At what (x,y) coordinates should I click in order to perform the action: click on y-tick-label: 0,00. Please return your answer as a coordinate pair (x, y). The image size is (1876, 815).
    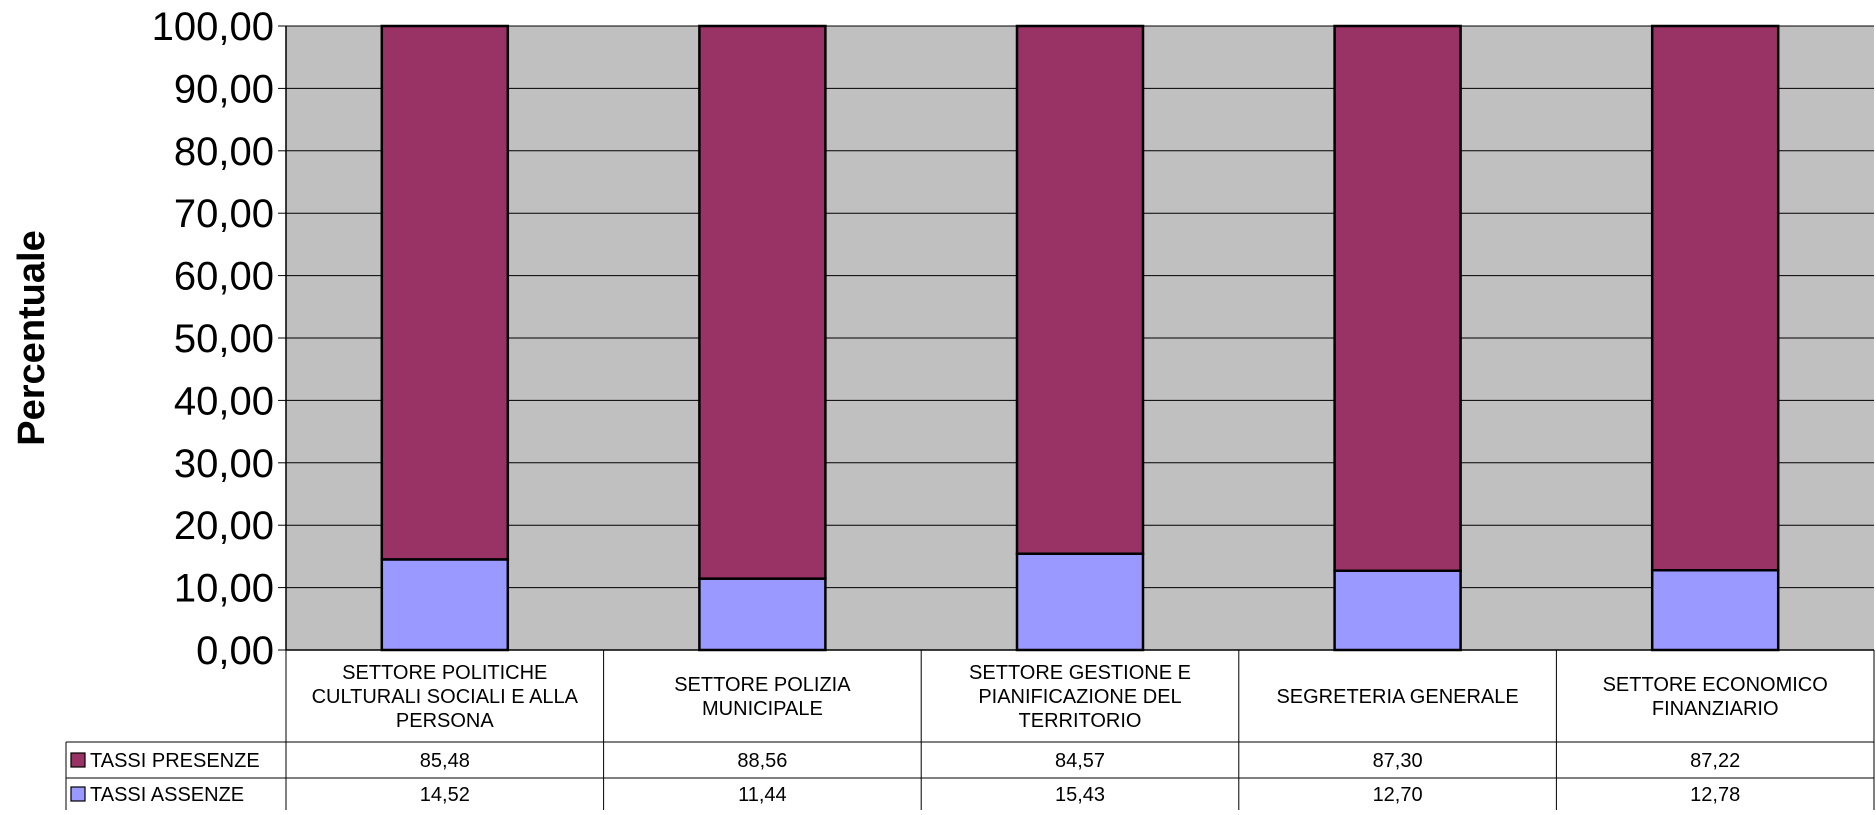
    Looking at the image, I should click on (235, 651).